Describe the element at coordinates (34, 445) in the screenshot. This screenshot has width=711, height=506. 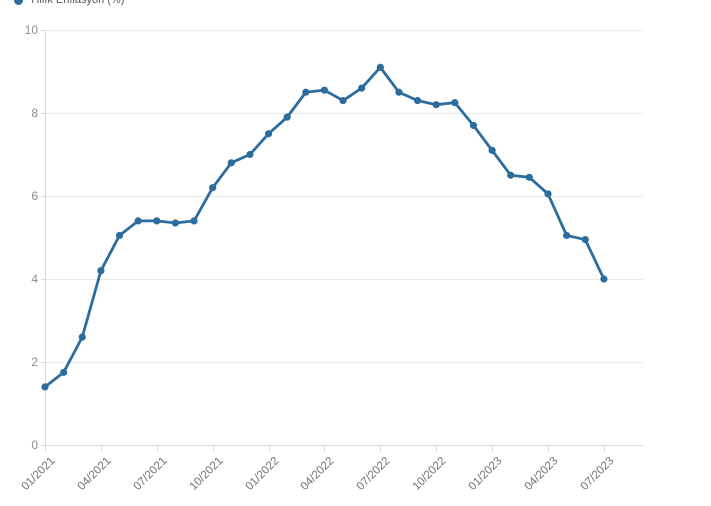
I see `y-axis-tick-label: 0` at that location.